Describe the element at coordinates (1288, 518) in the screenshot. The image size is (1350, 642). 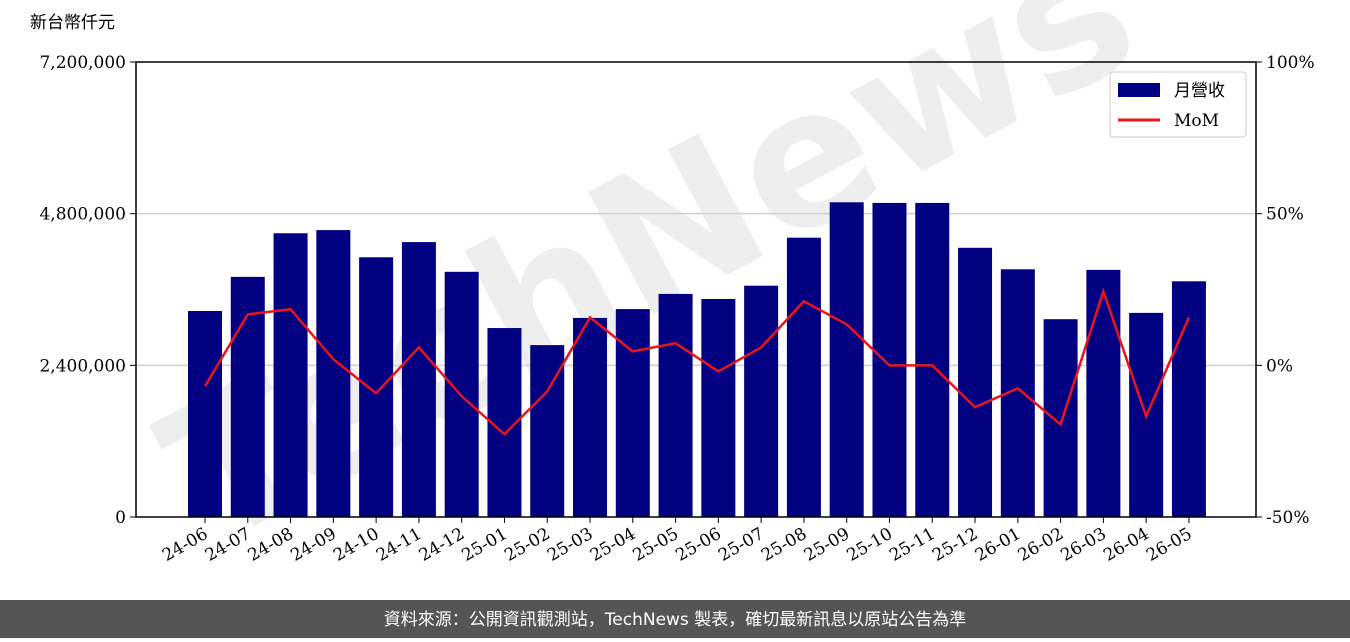
I see `y2-tick-label: -50%` at that location.